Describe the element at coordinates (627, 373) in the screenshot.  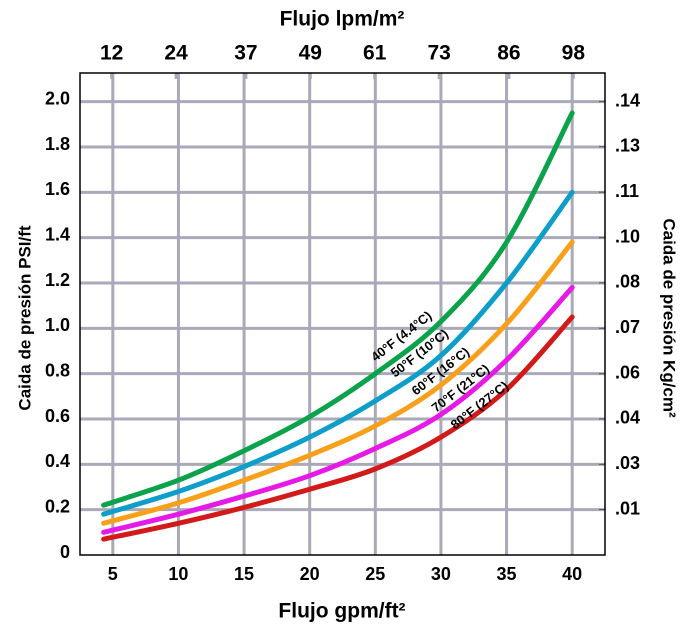
I see `y2-tick-label: .06` at that location.